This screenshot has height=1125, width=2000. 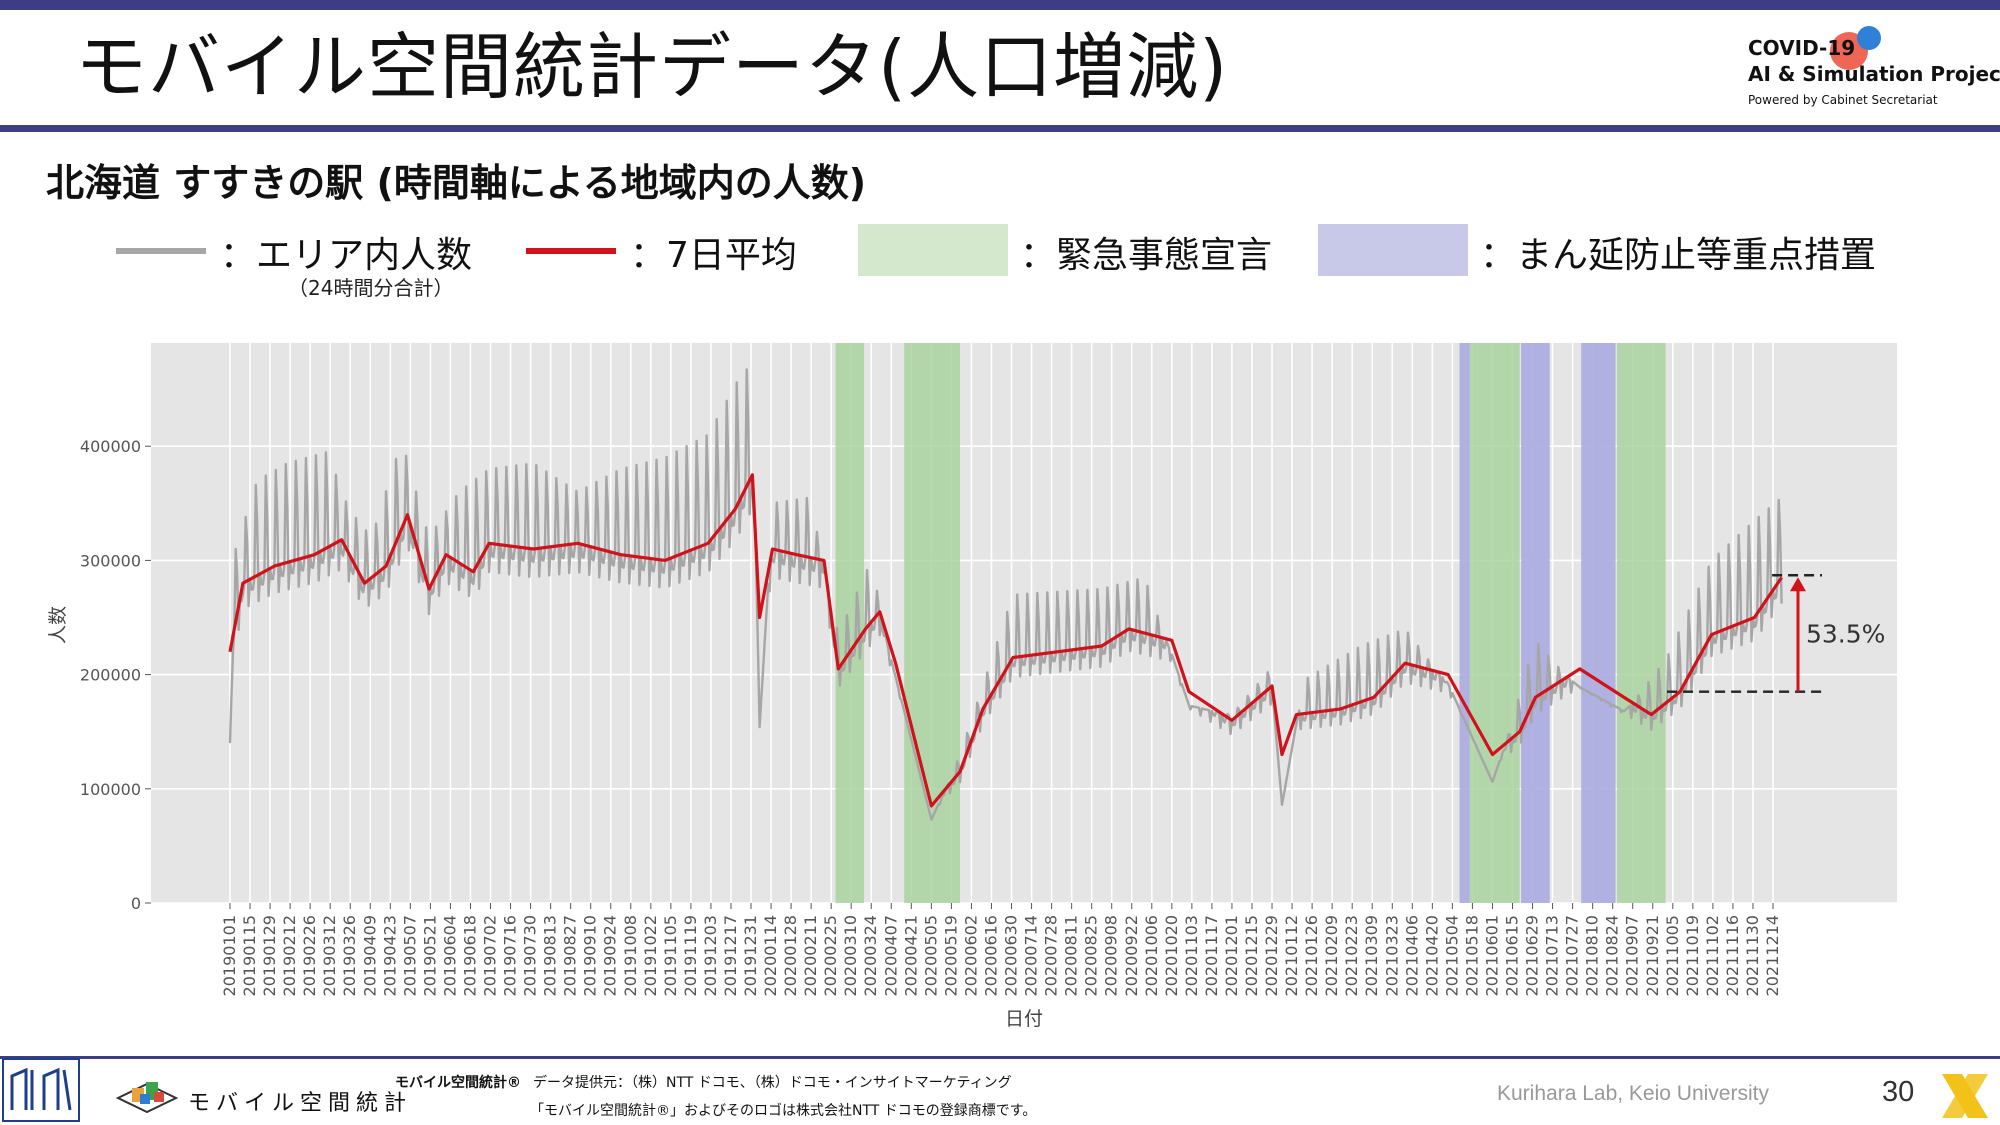 What do you see at coordinates (1151, 955) in the screenshot?
I see `x-tick-label: 20201006` at bounding box center [1151, 955].